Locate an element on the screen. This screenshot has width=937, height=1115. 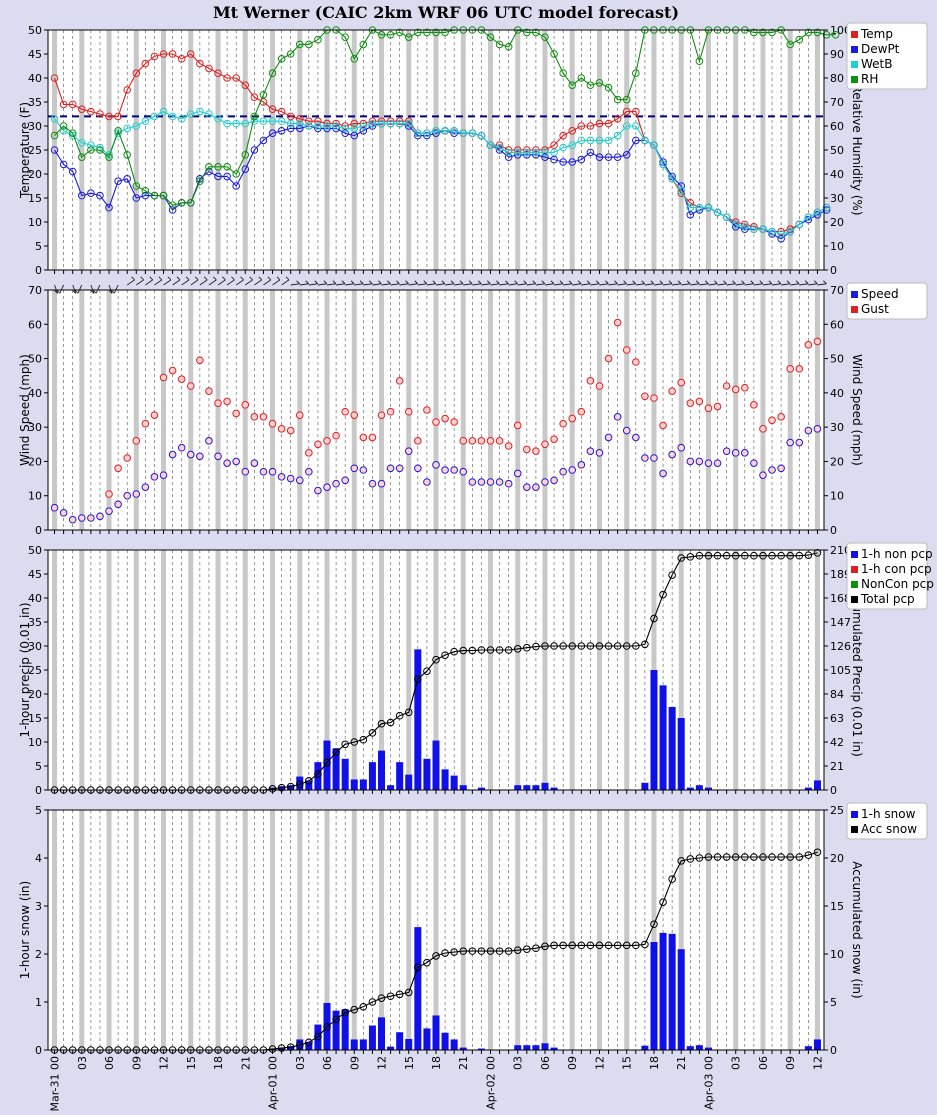
precip-legend-label: Total pcp is located at coordinates (887, 599).